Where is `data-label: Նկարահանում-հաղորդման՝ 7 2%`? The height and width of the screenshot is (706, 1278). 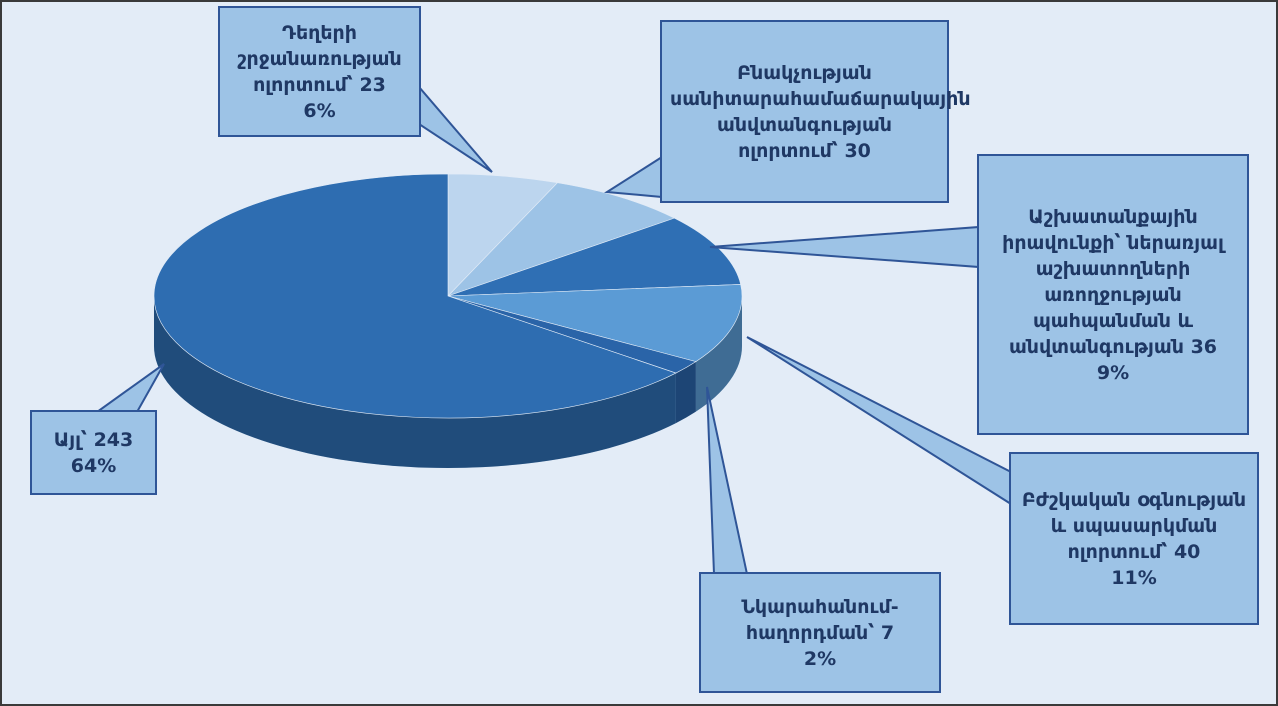
data-label: Նկարահանում-հաղորդման՝ 7 2% is located at coordinates (820, 632).